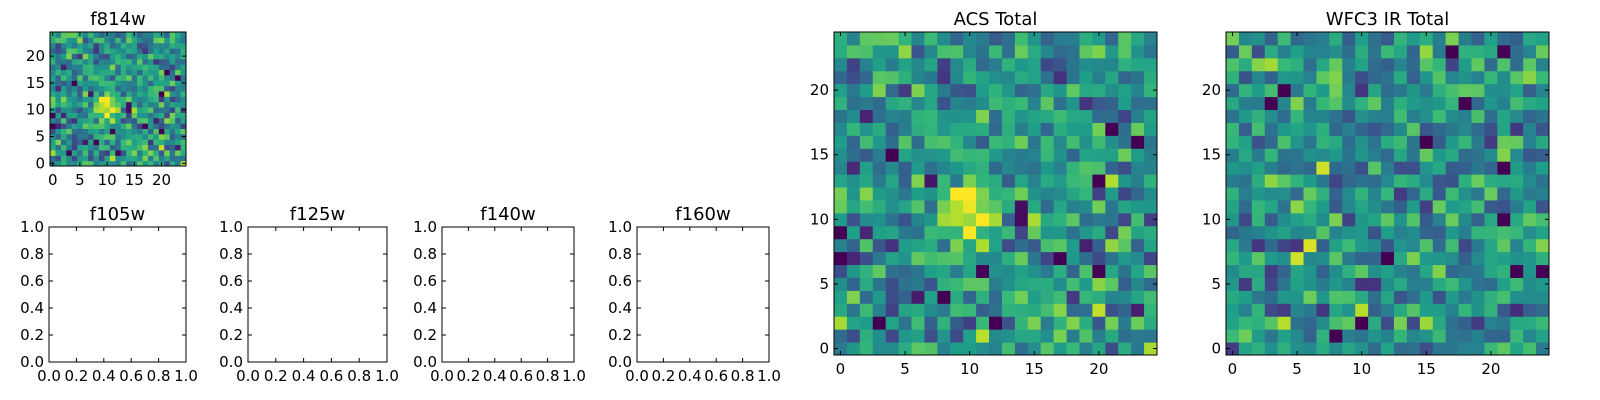 The height and width of the screenshot is (400, 1600). Describe the element at coordinates (134, 180) in the screenshot. I see `x-tick-label: 15` at that location.